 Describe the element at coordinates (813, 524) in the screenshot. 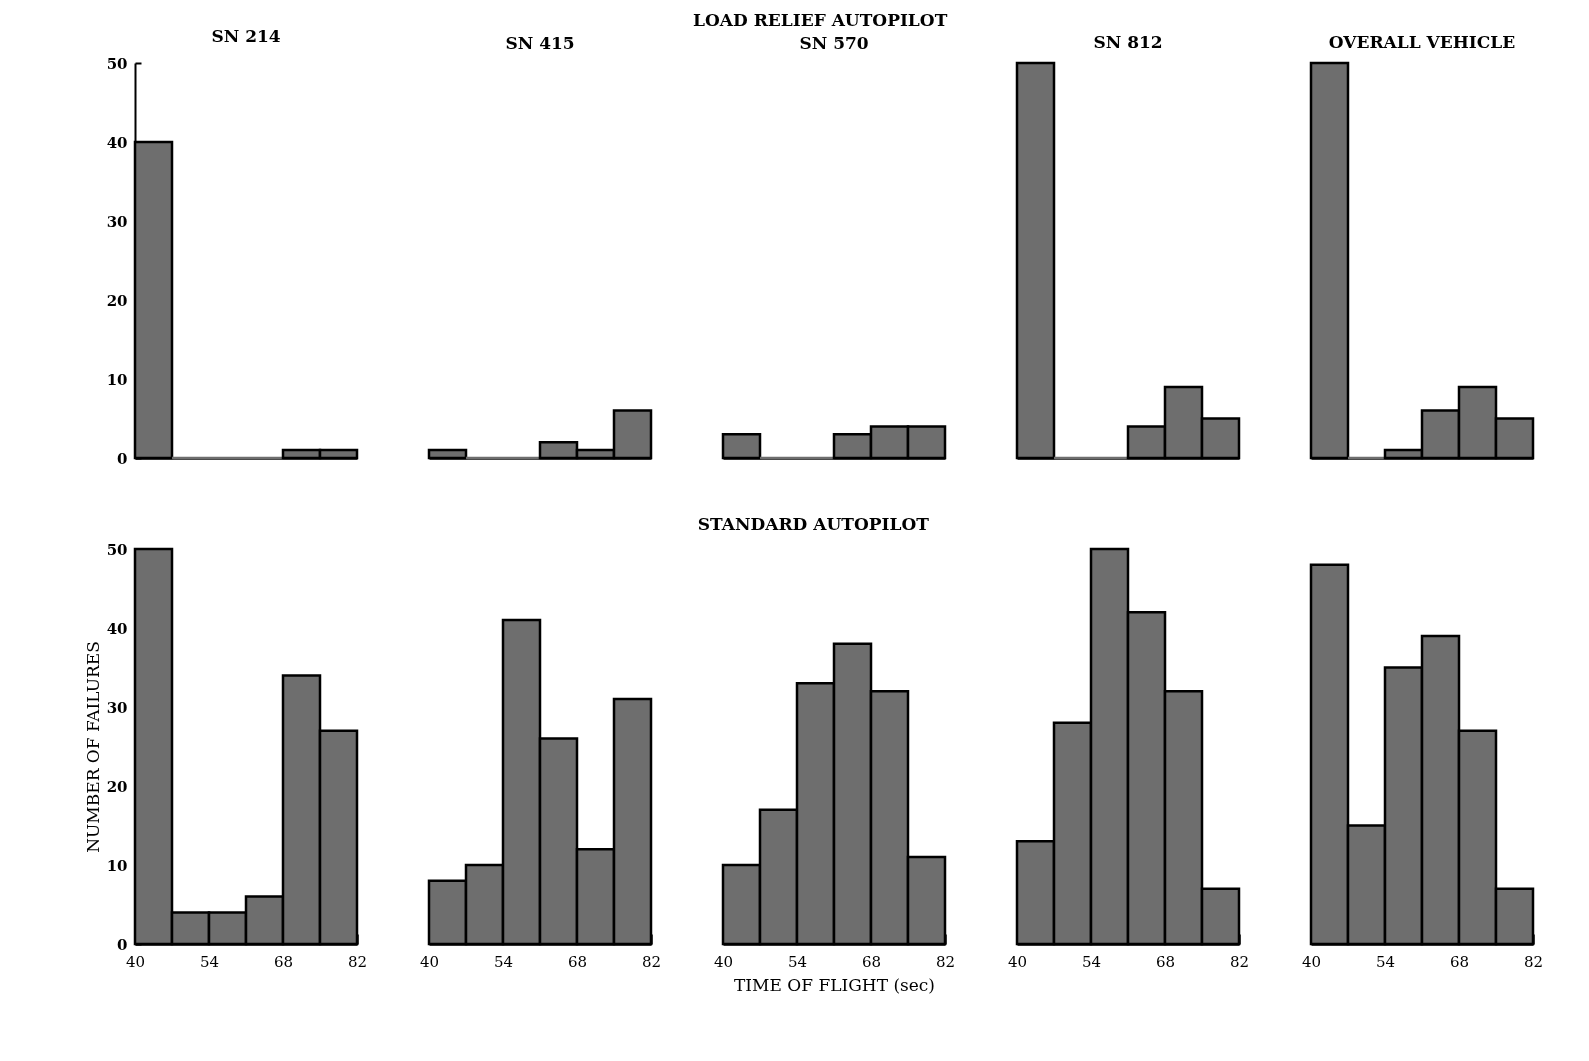

I see `text: STANDARD AUTOPILOT` at that location.